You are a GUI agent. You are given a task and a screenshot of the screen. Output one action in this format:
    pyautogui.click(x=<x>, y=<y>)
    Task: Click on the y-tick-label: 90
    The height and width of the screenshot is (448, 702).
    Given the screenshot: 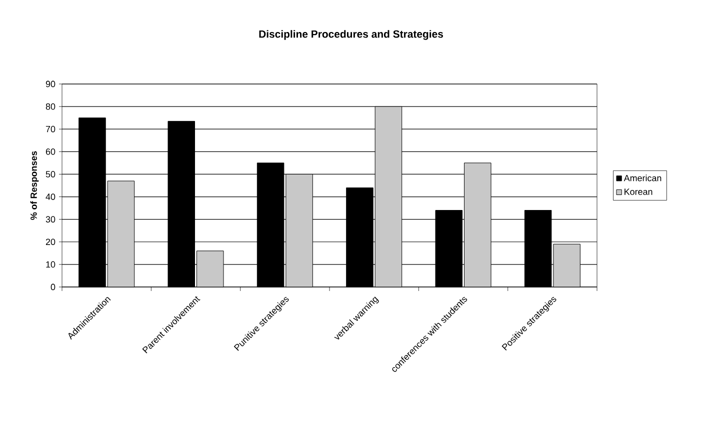 What is the action you would take?
    pyautogui.click(x=51, y=84)
    